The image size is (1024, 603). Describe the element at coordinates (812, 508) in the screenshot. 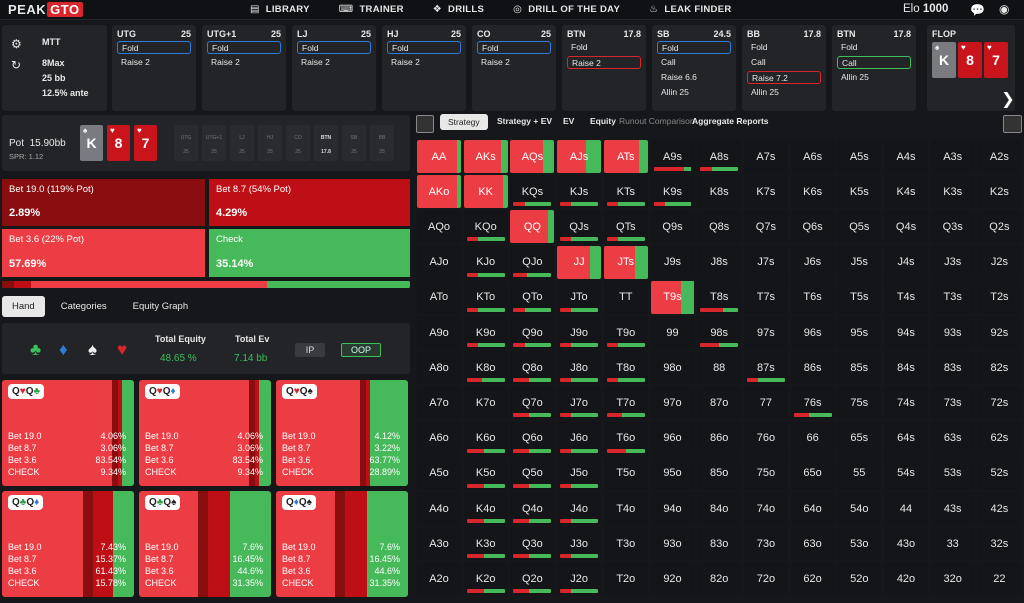

I see `range-cell: 64o` at that location.